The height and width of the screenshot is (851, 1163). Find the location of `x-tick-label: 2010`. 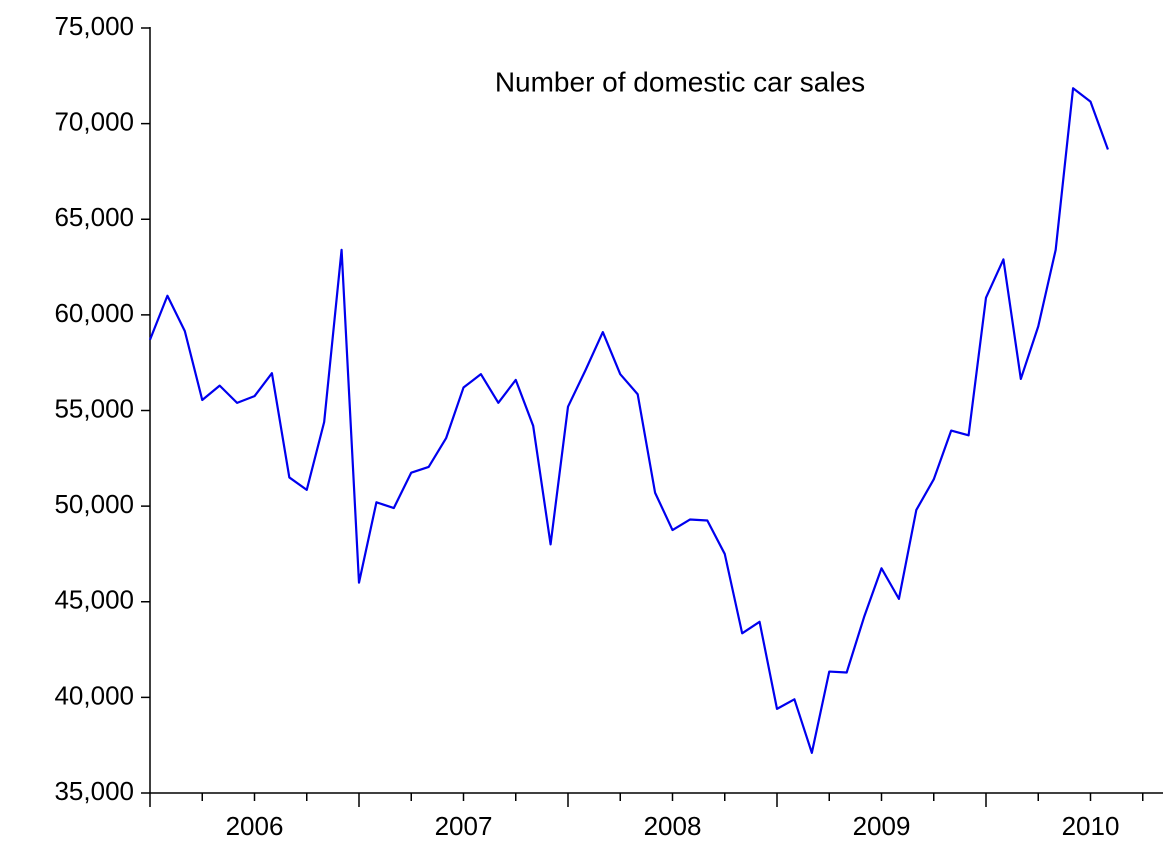

x-tick-label: 2010 is located at coordinates (1091, 826).